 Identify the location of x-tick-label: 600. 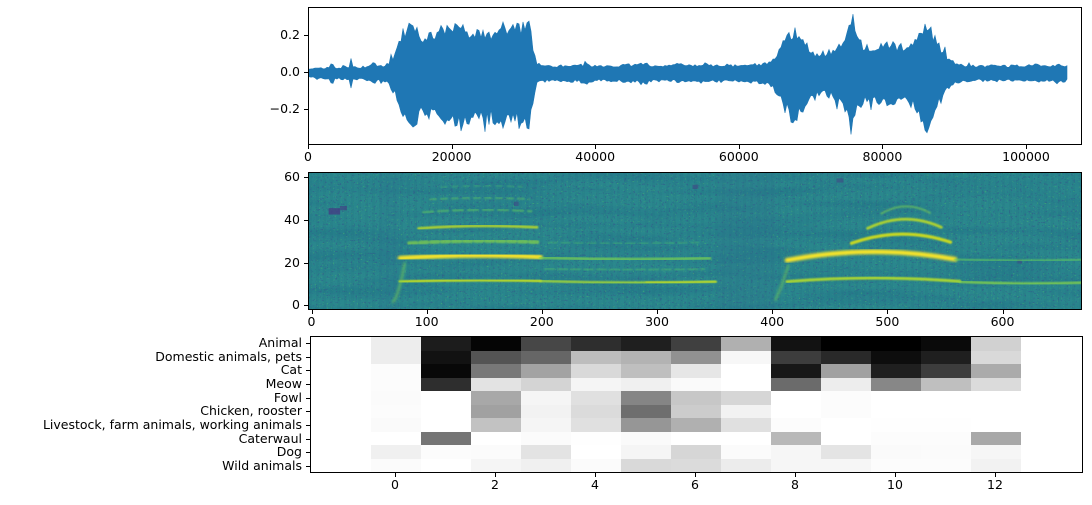
(1002, 321).